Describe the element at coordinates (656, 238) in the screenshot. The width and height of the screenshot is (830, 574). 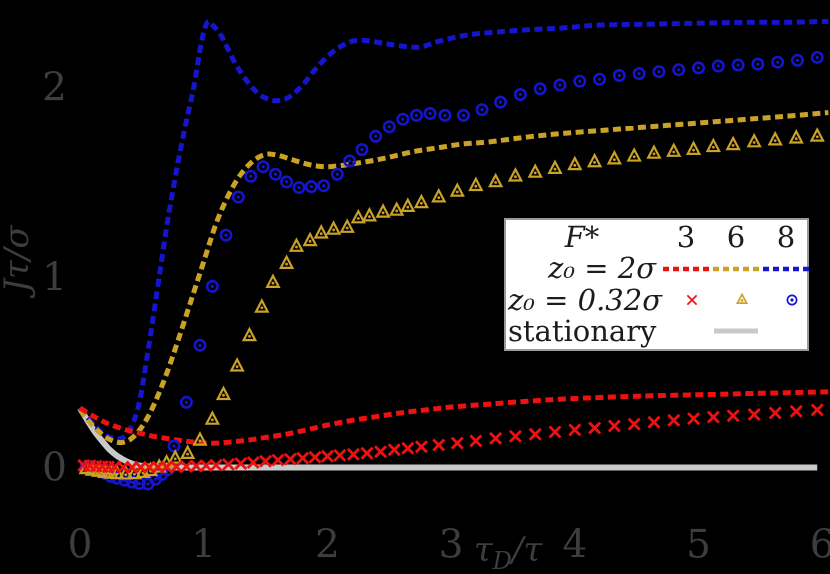
I see `legend-header-row: F* 3 6 8` at that location.